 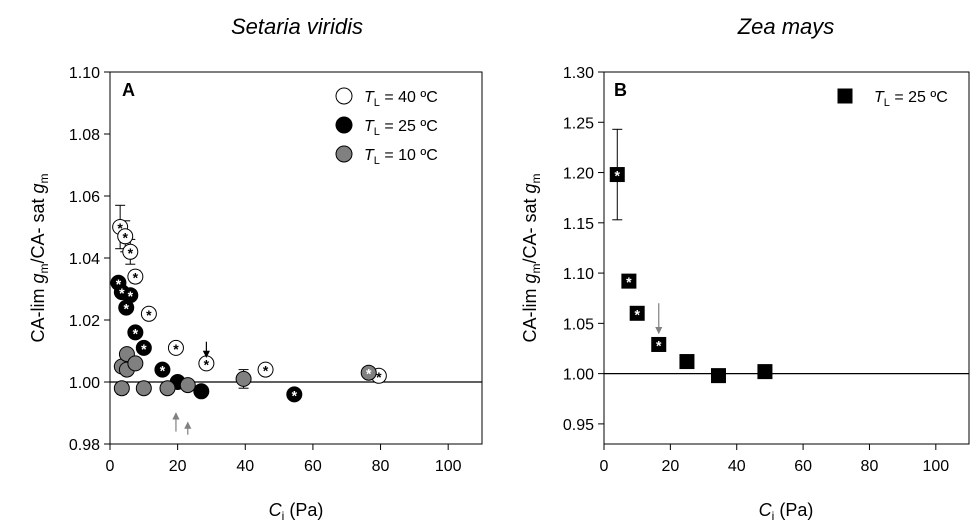 I want to click on panel-a-x-axis-label: Ci (Pa), so click(x=296, y=511).